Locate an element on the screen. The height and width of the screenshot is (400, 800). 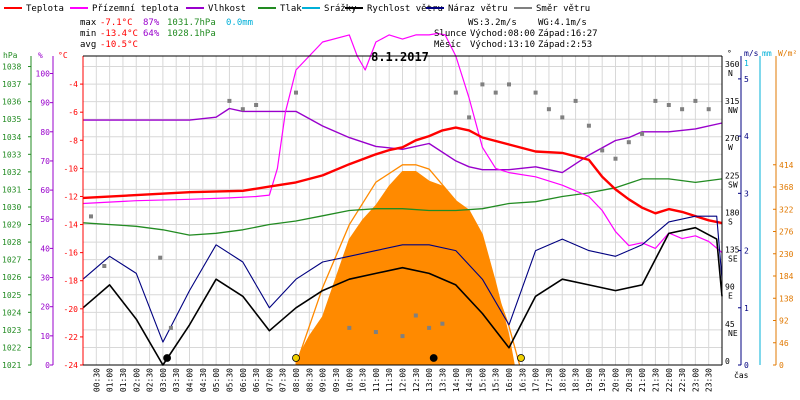
time-tick-label: 23:00 is located at coordinates (695, 380).